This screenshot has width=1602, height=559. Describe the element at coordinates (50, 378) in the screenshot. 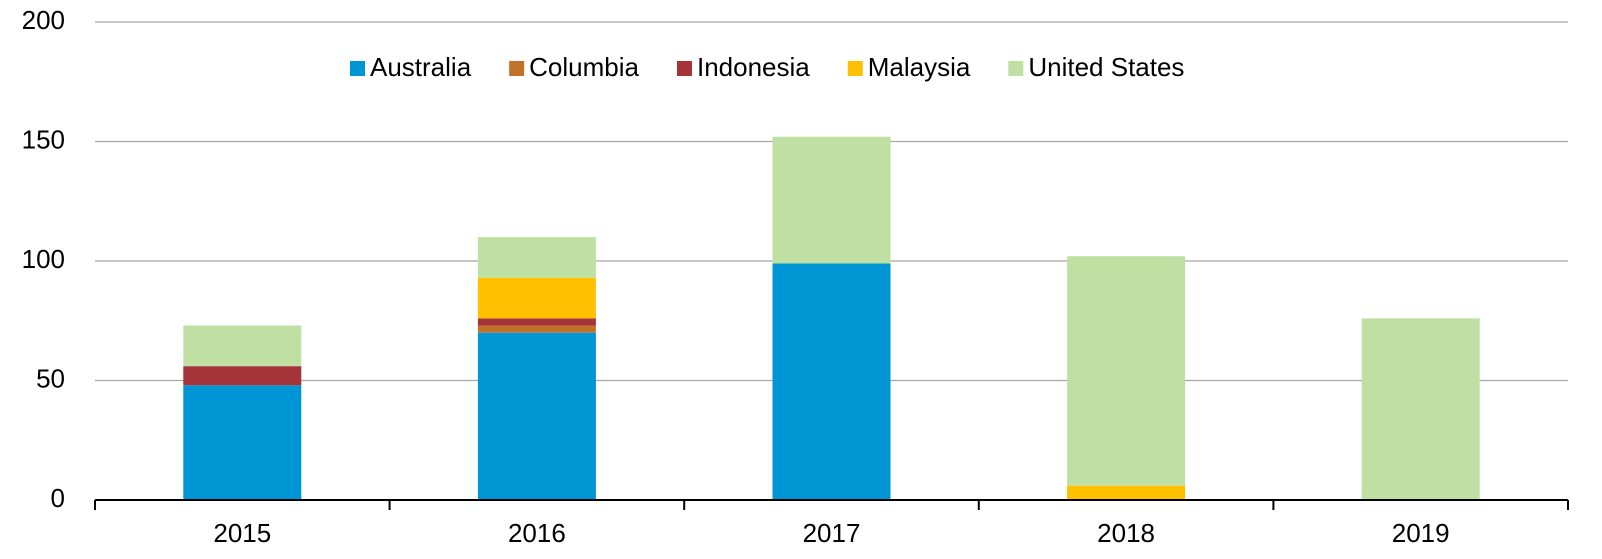

I see `y-tick-label: 50` at that location.